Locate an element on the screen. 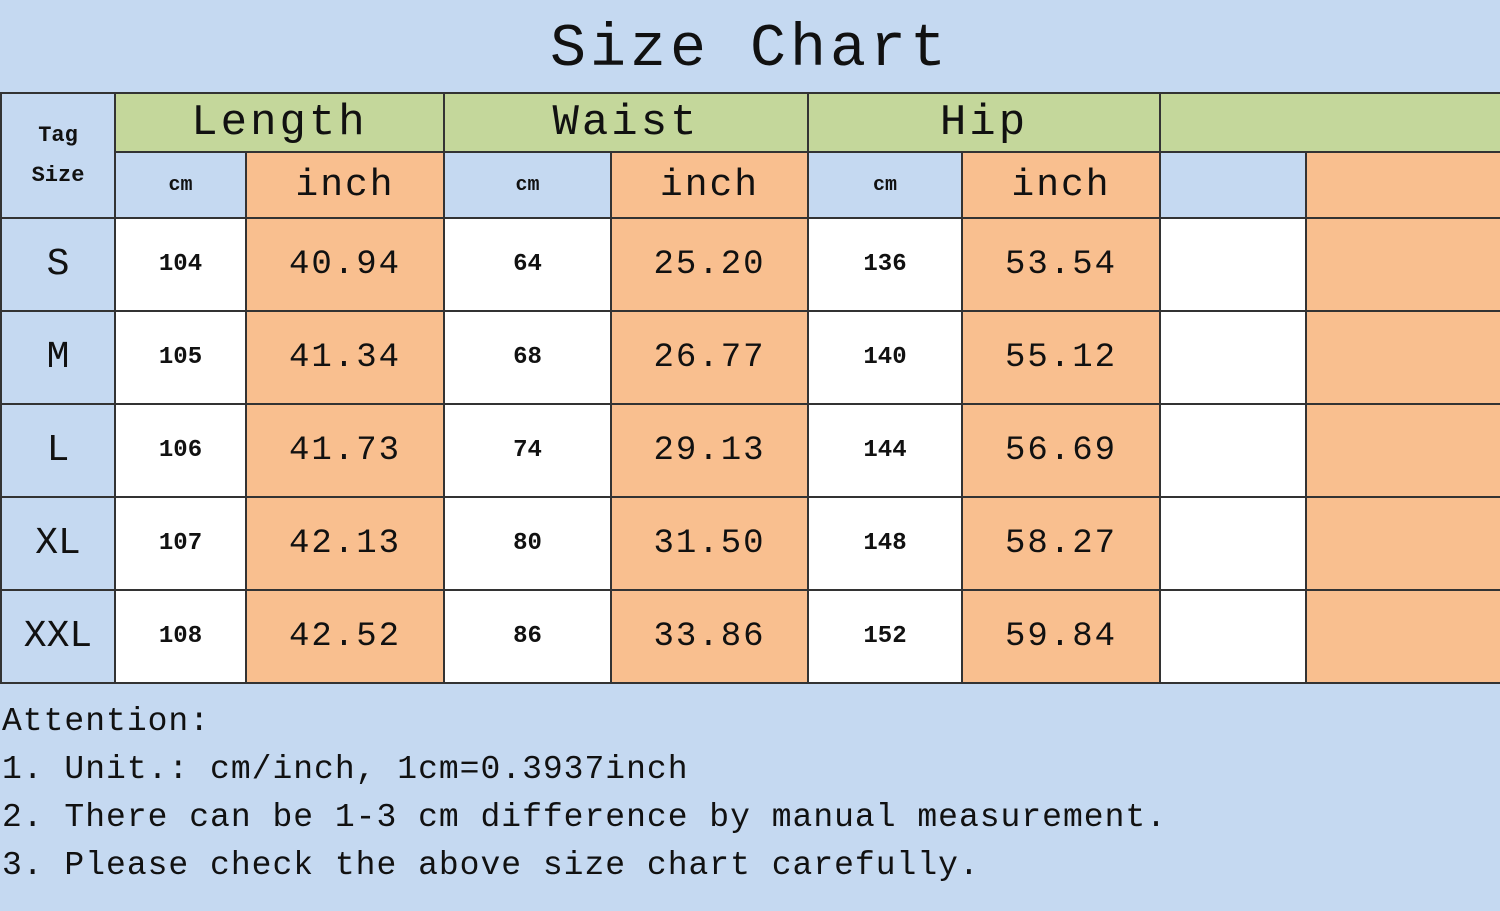  value-cell: 108 is located at coordinates (180, 636).